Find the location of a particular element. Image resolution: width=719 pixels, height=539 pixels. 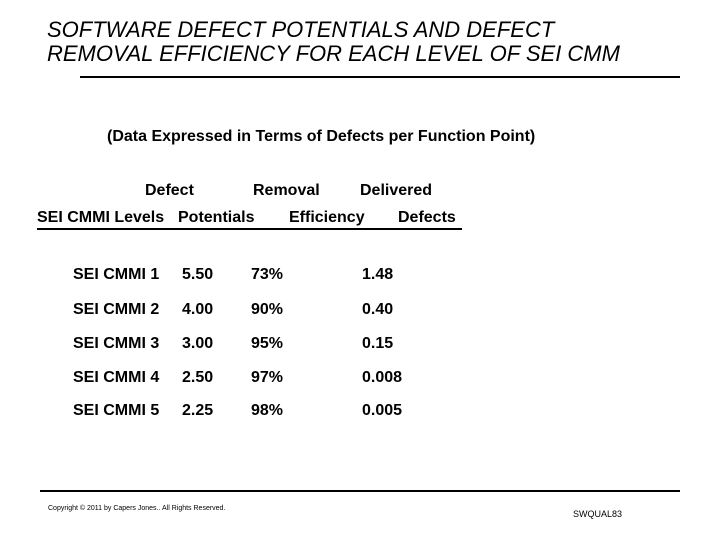

table-row: SEI CMMI 5 2.25 98% 0.005 is located at coordinates (359, 412).